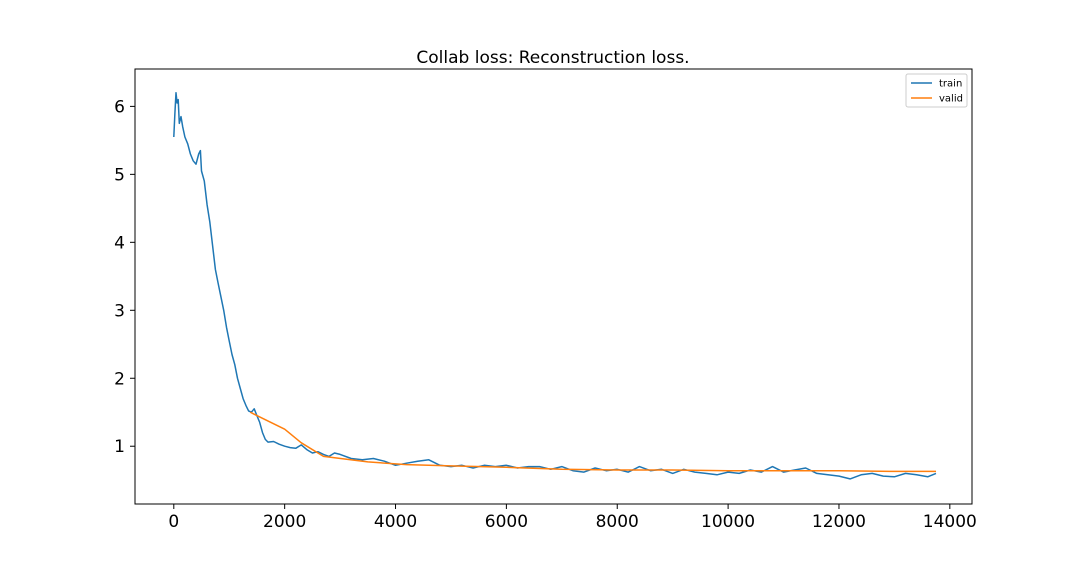  I want to click on x-tick-label: 6000, so click(506, 522).